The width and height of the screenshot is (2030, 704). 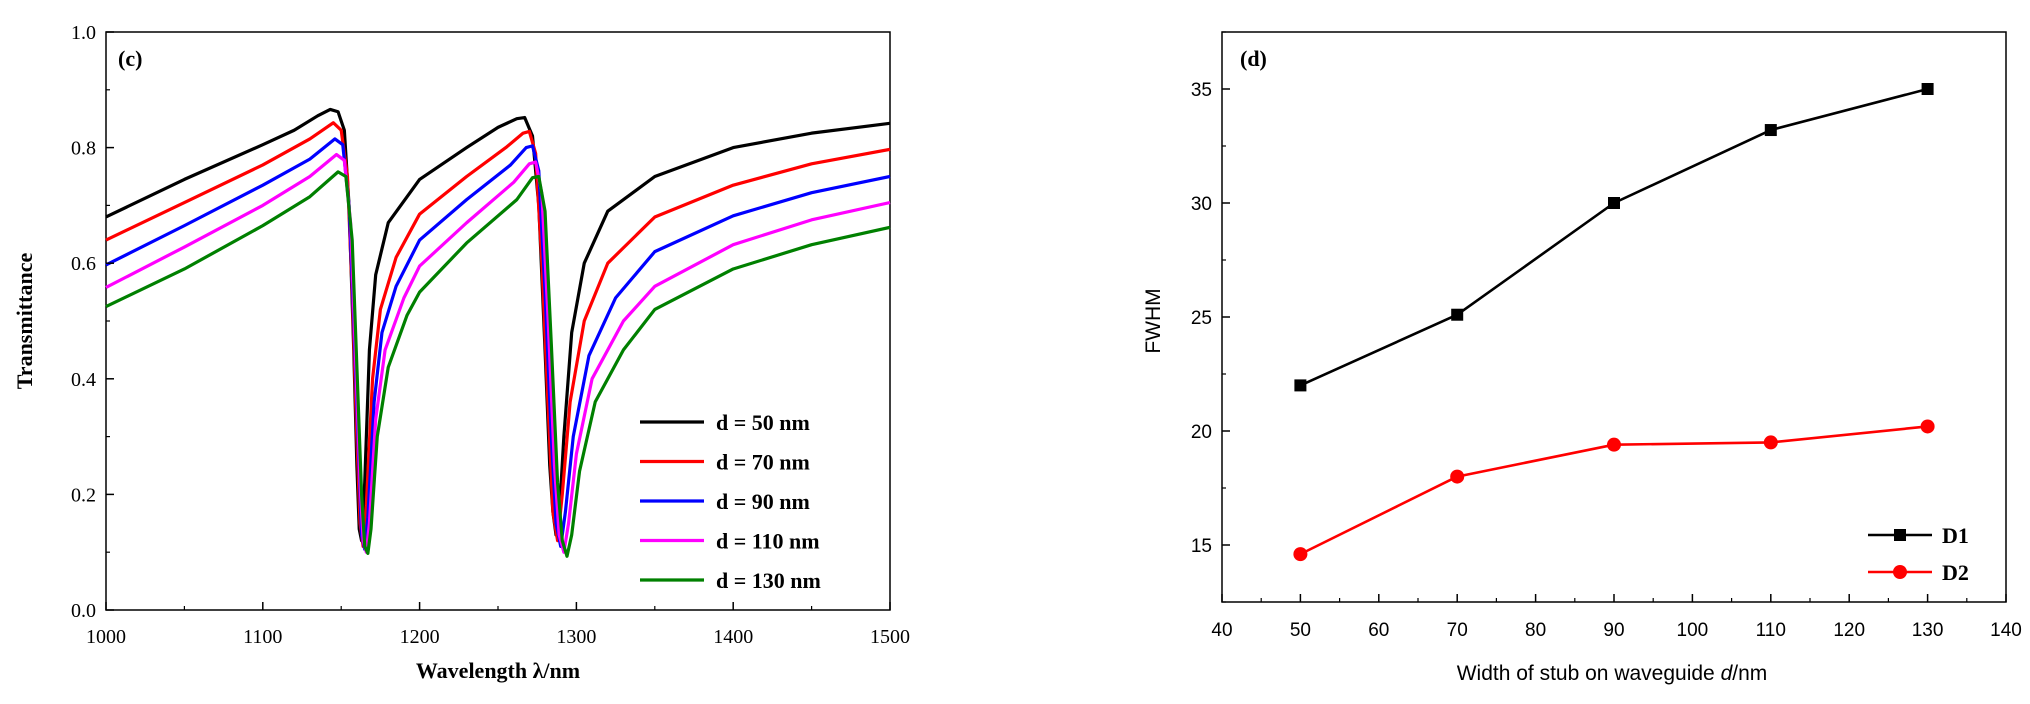 What do you see at coordinates (1201, 546) in the screenshot?
I see `y-tick-label-d: 15` at bounding box center [1201, 546].